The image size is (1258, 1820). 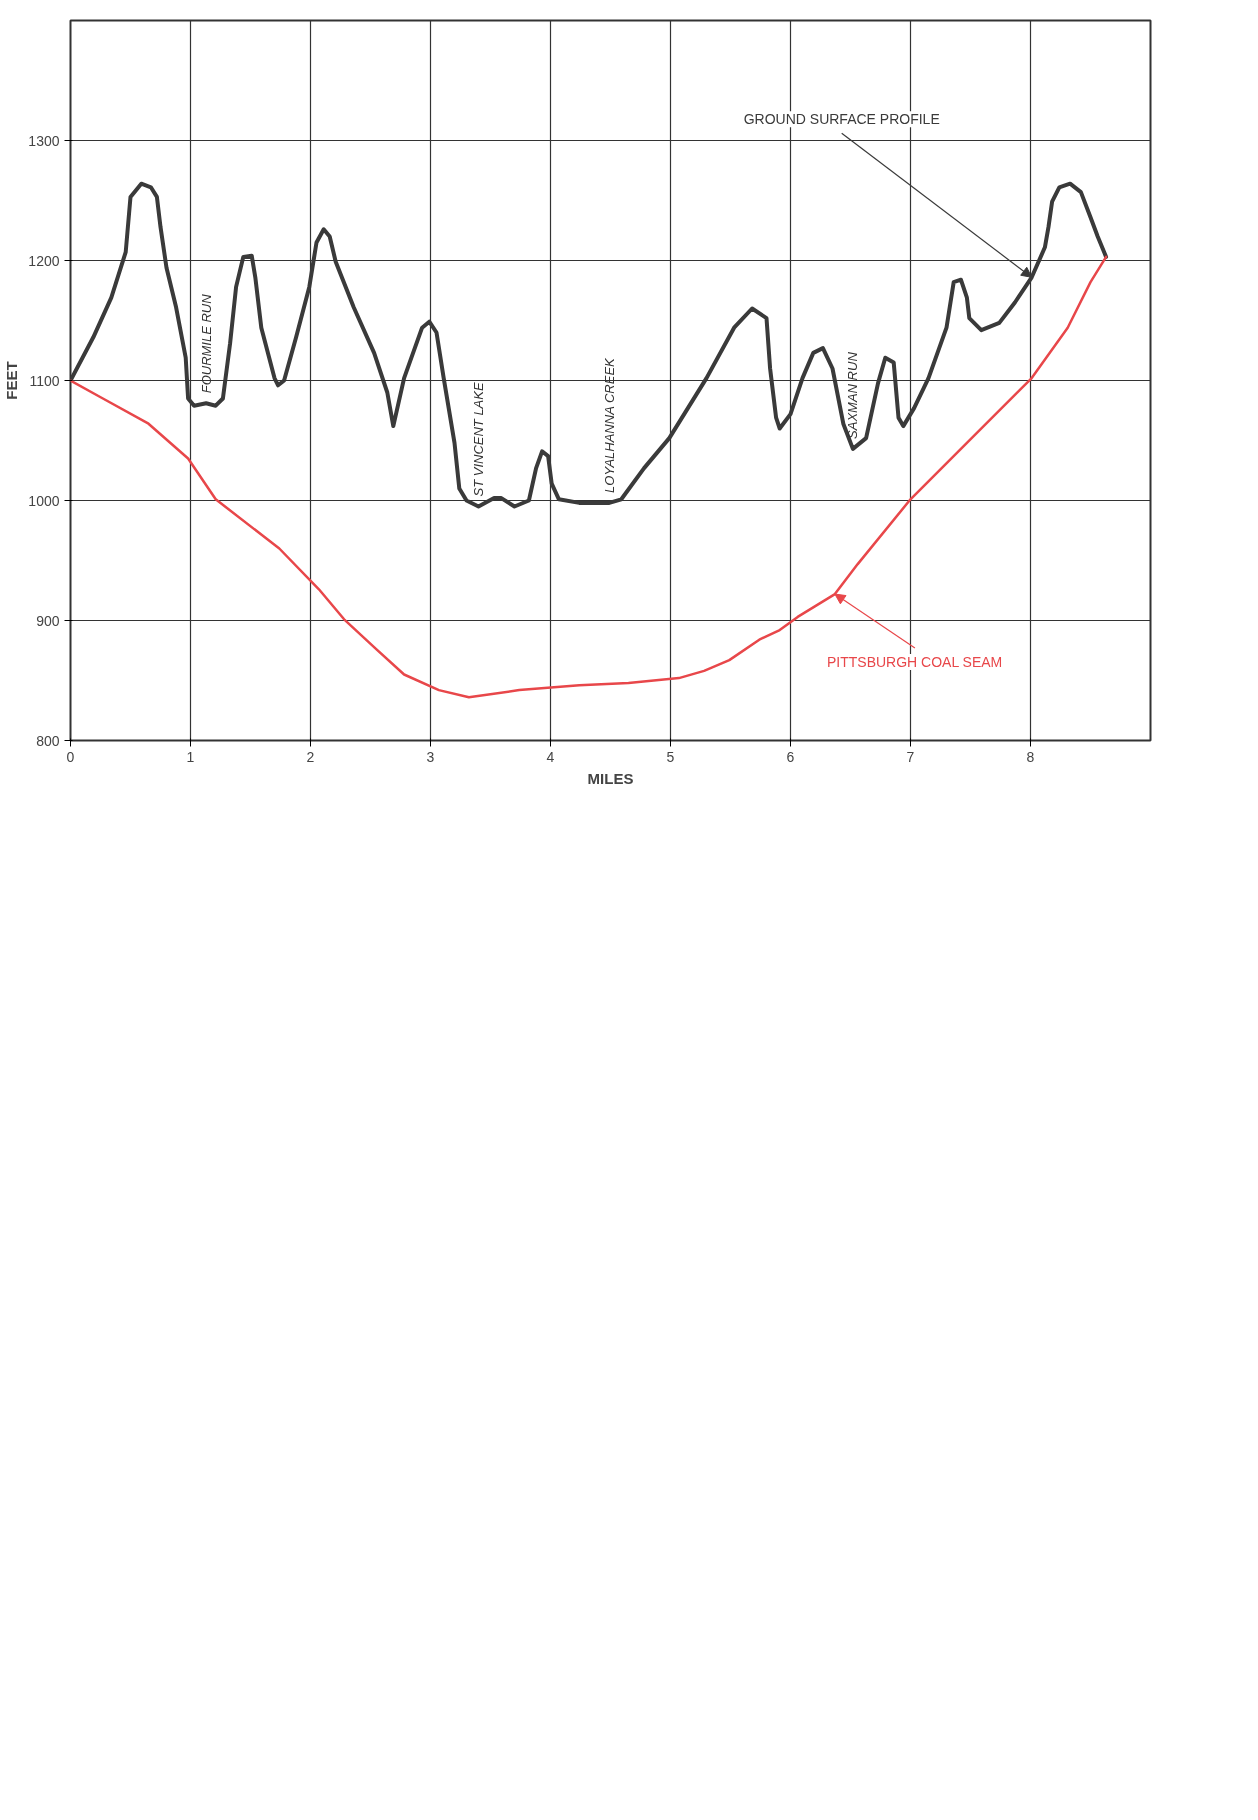 I want to click on x-axis-title: MILES, so click(x=610, y=778).